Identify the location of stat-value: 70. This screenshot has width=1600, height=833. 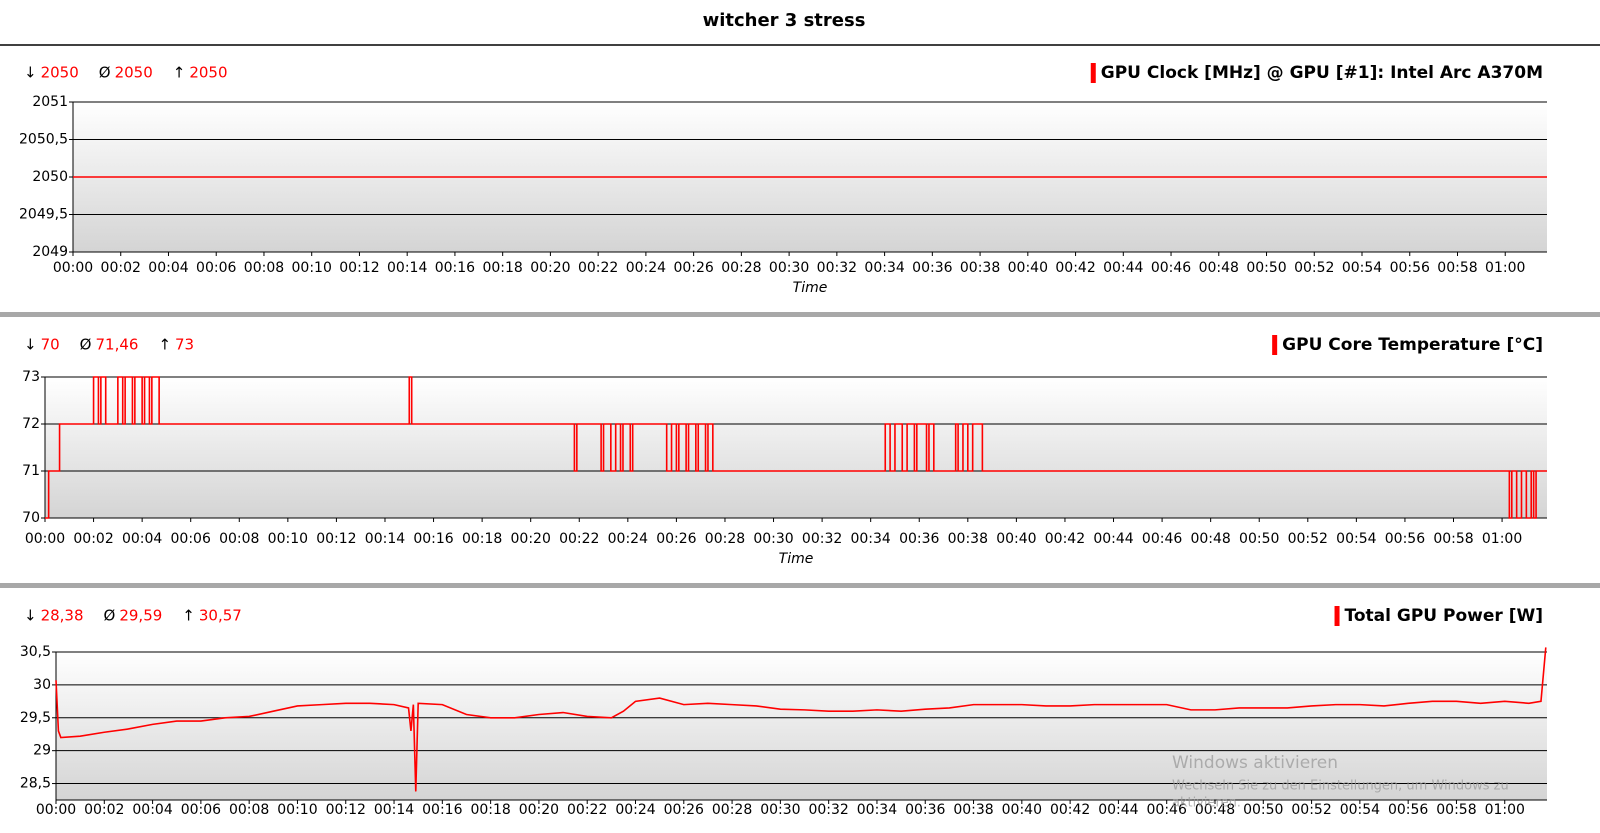
(50, 345).